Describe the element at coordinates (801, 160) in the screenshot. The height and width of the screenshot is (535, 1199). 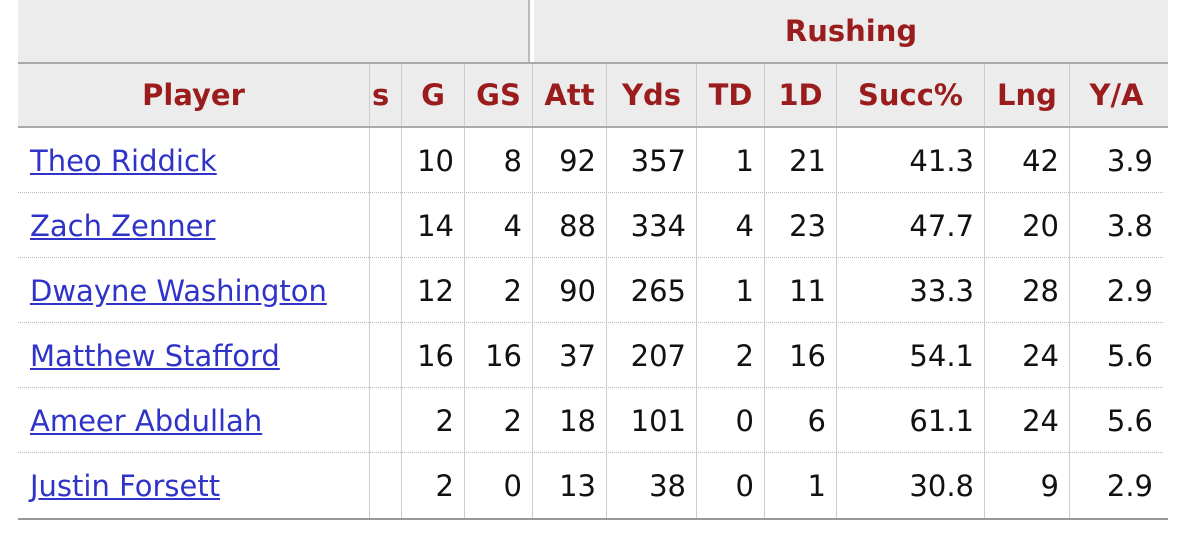
I see `stat-cell: 21` at that location.